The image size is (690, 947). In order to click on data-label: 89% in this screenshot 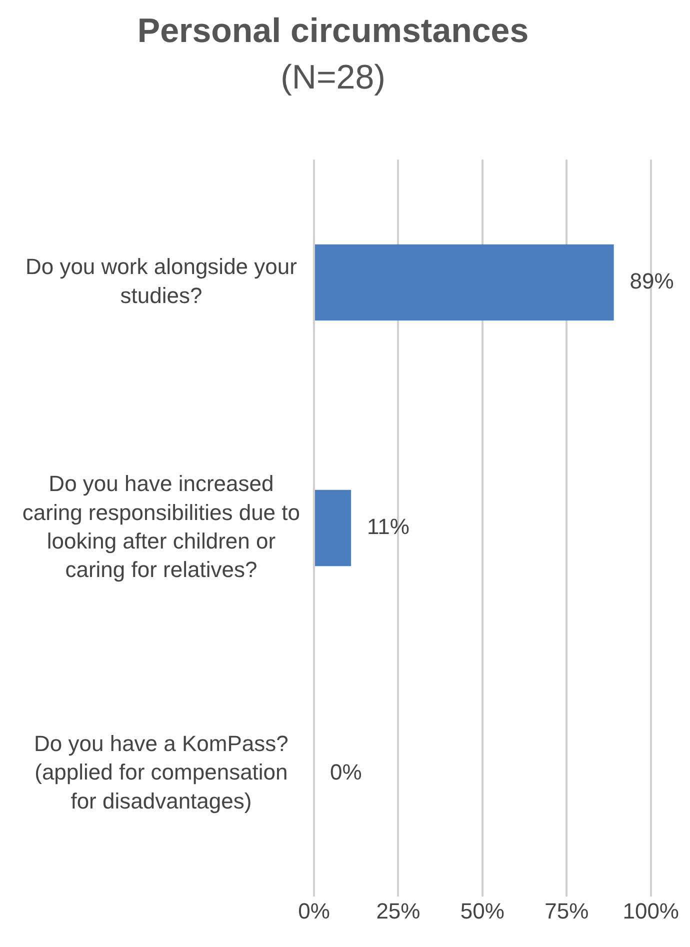, I will do `click(652, 281)`.